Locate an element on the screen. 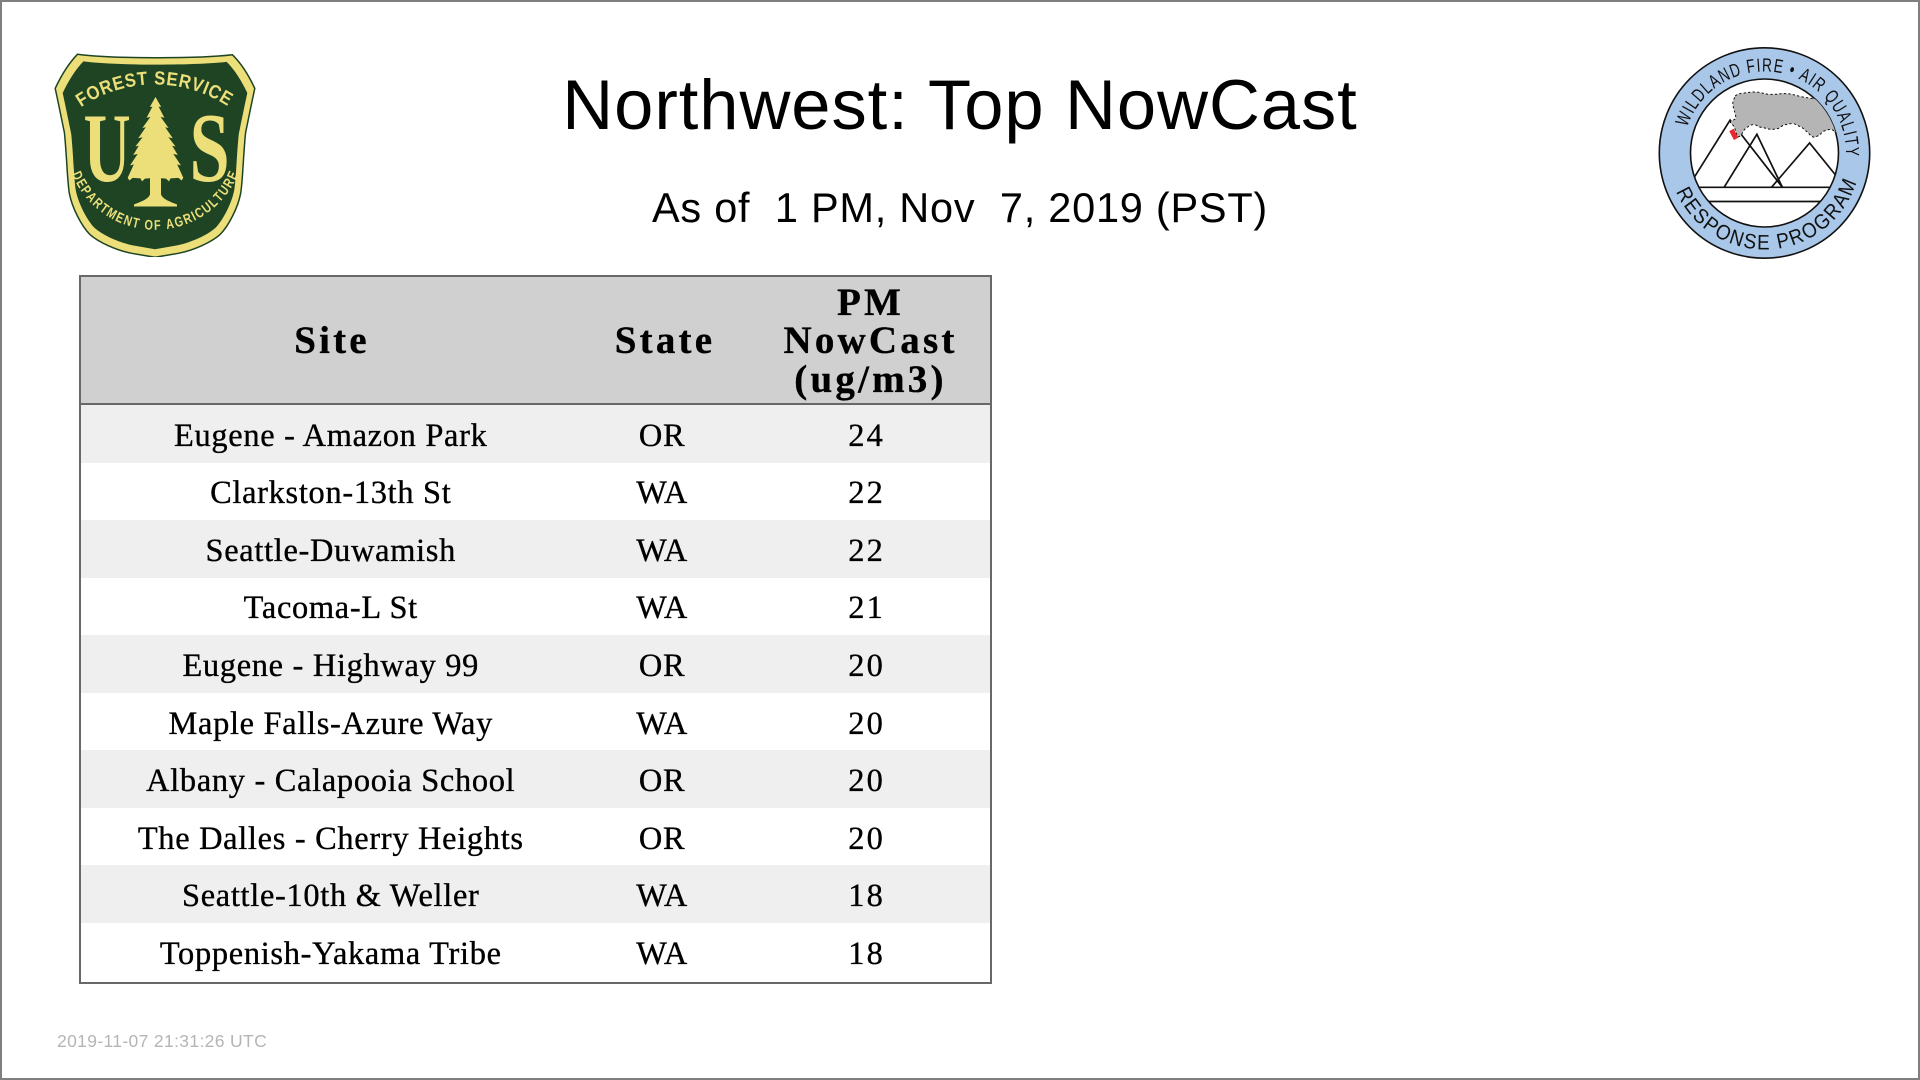 The height and width of the screenshot is (1080, 1920). svg-text: N is located at coordinates (1736, 239).